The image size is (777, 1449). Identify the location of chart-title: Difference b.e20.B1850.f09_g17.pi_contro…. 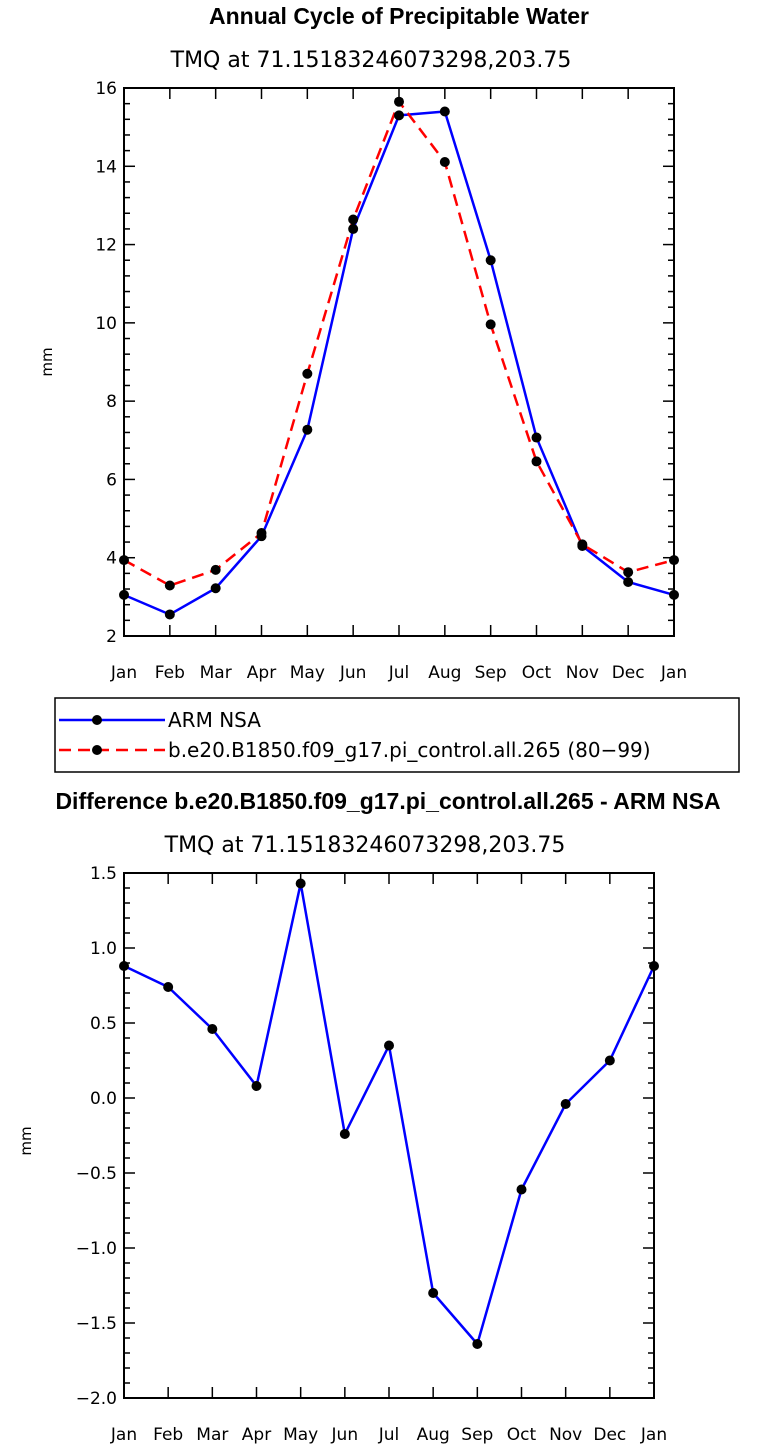
(387, 801).